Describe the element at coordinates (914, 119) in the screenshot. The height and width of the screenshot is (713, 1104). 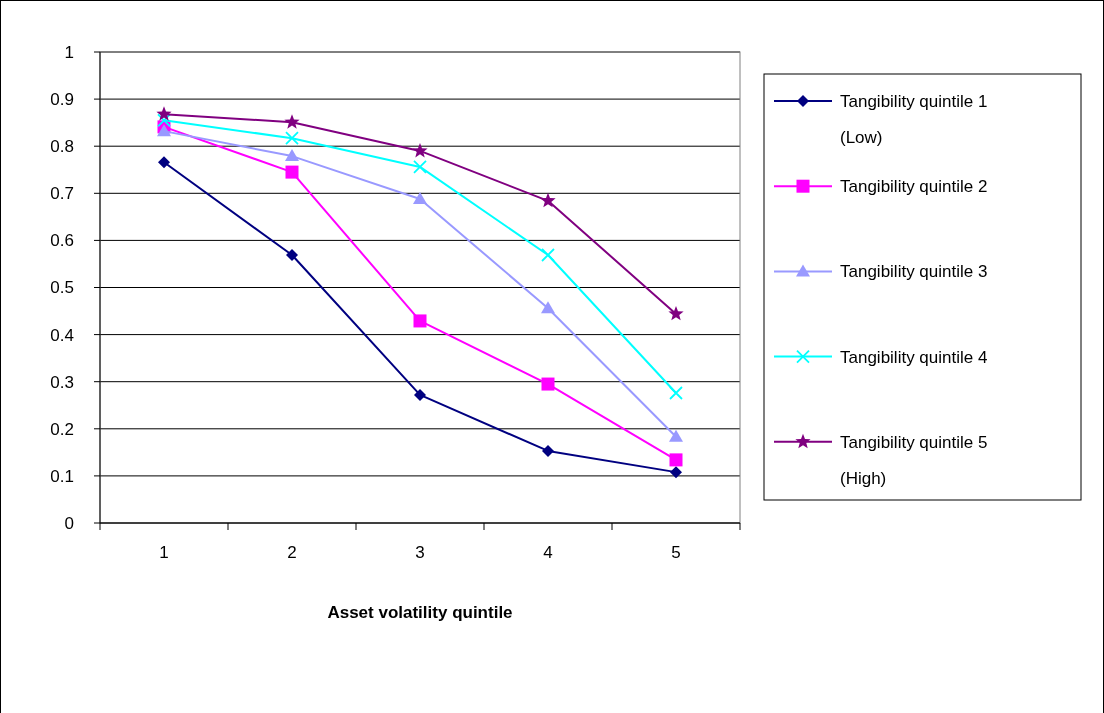
I see `legend-label: Tangibility quintile 1 (Low)` at that location.